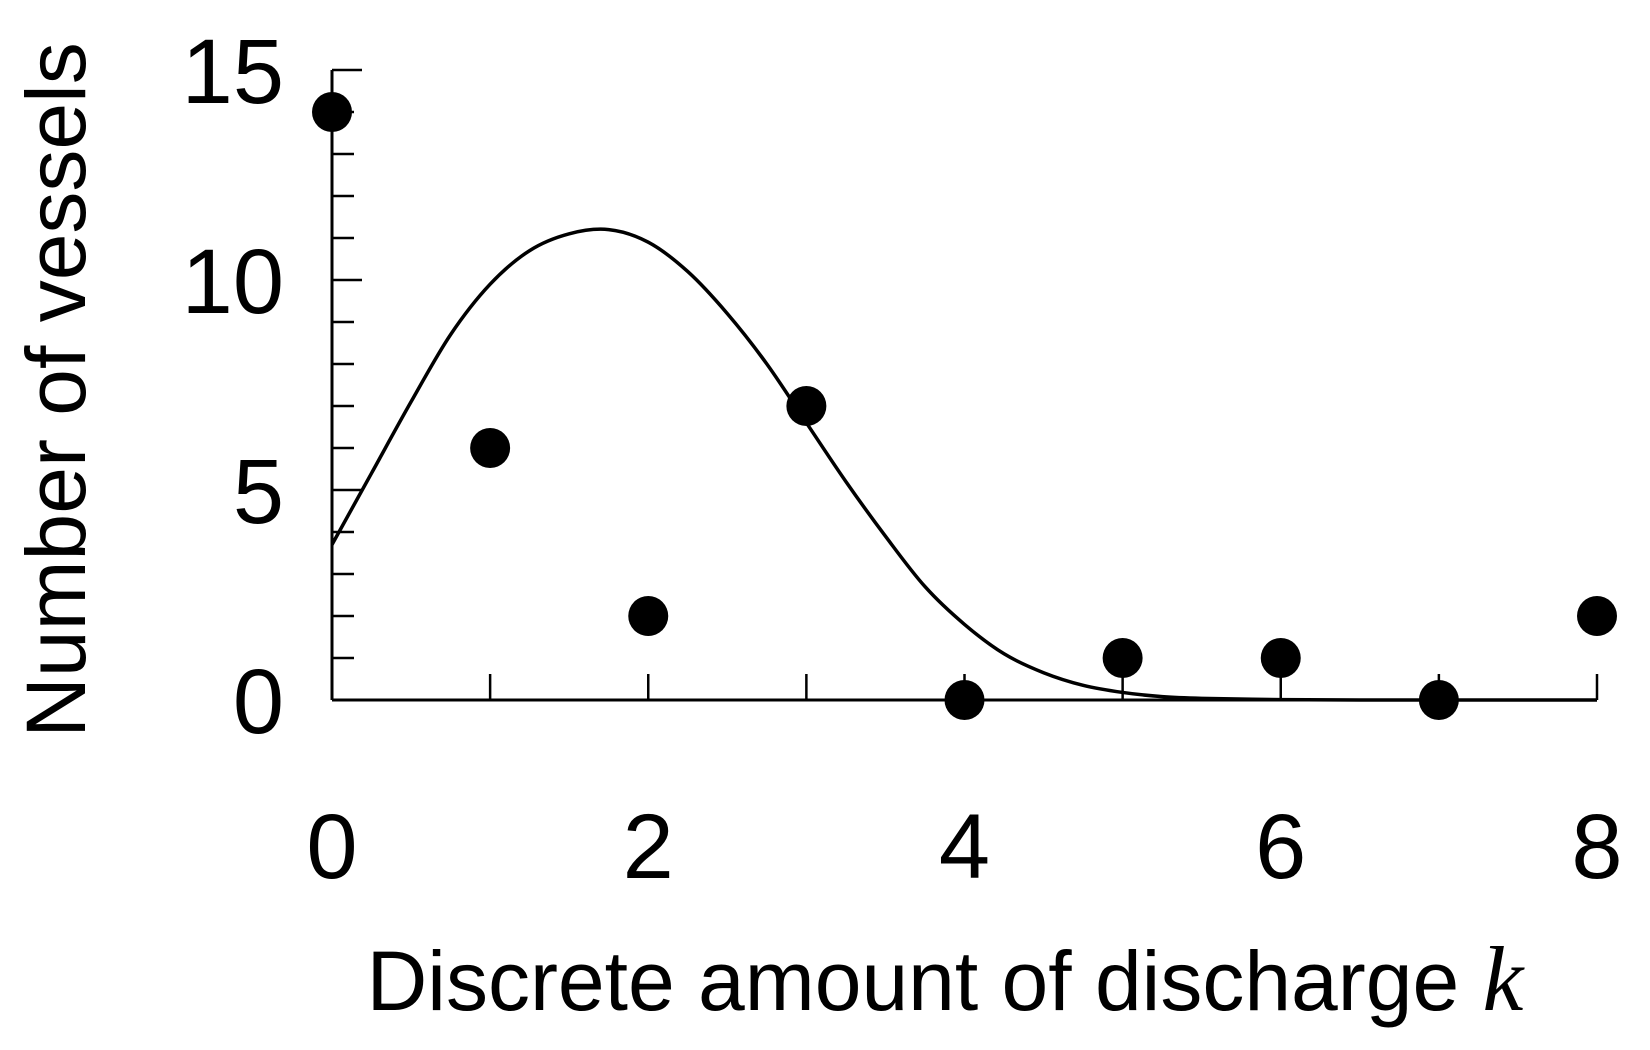 This screenshot has height=1050, width=1650. I want to click on x-axis-ticks, so click(964, 687).